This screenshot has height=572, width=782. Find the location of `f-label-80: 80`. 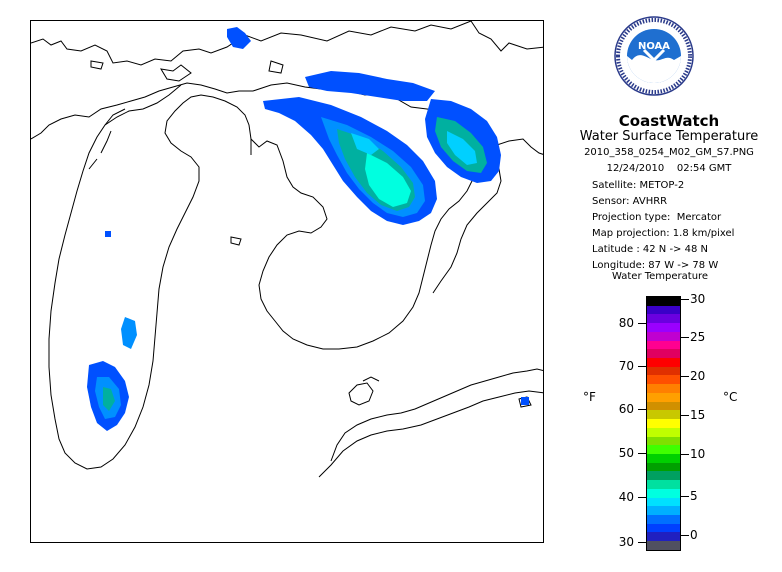

f-label-80: 80 is located at coordinates (626, 323).